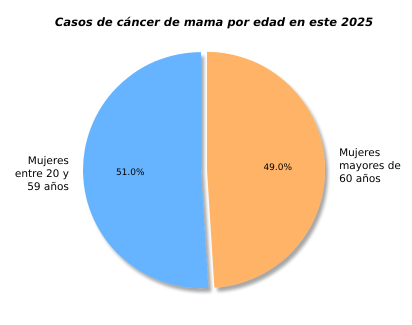 This screenshot has height=325, width=412. I want to click on chart-title: Casos de cáncer de mama por edad en este 2025, so click(214, 22).